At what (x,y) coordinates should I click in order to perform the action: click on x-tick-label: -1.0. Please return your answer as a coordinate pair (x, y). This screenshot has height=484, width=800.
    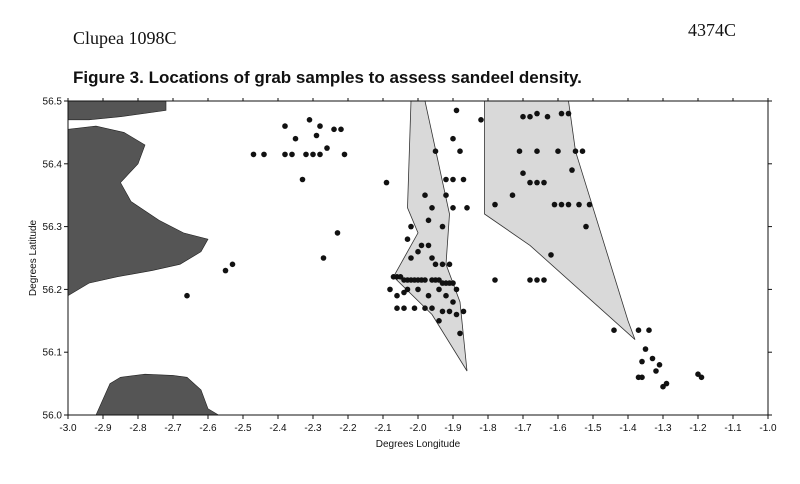
    Looking at the image, I should click on (768, 428).